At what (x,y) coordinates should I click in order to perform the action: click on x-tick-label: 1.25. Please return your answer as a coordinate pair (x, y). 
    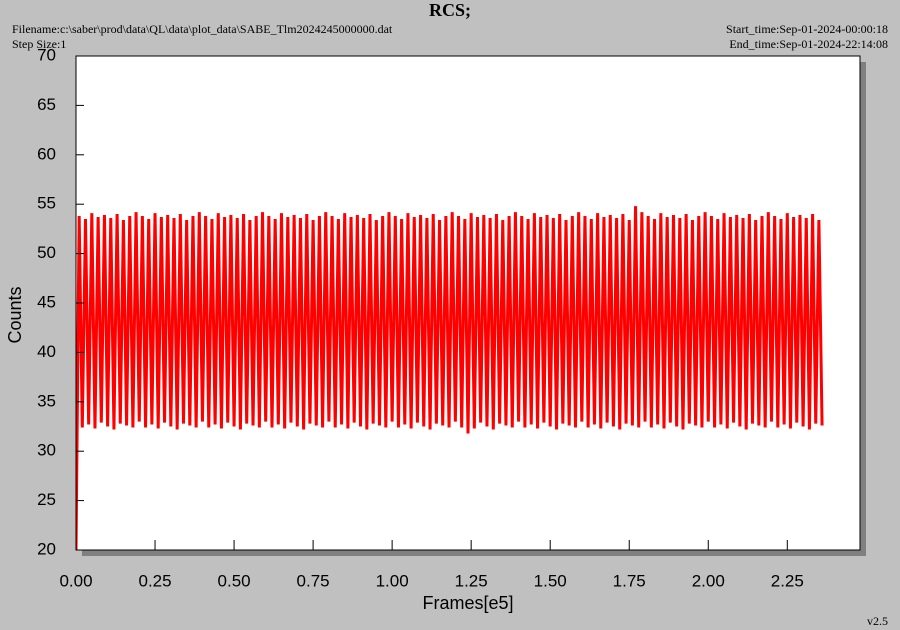
    Looking at the image, I should click on (471, 580).